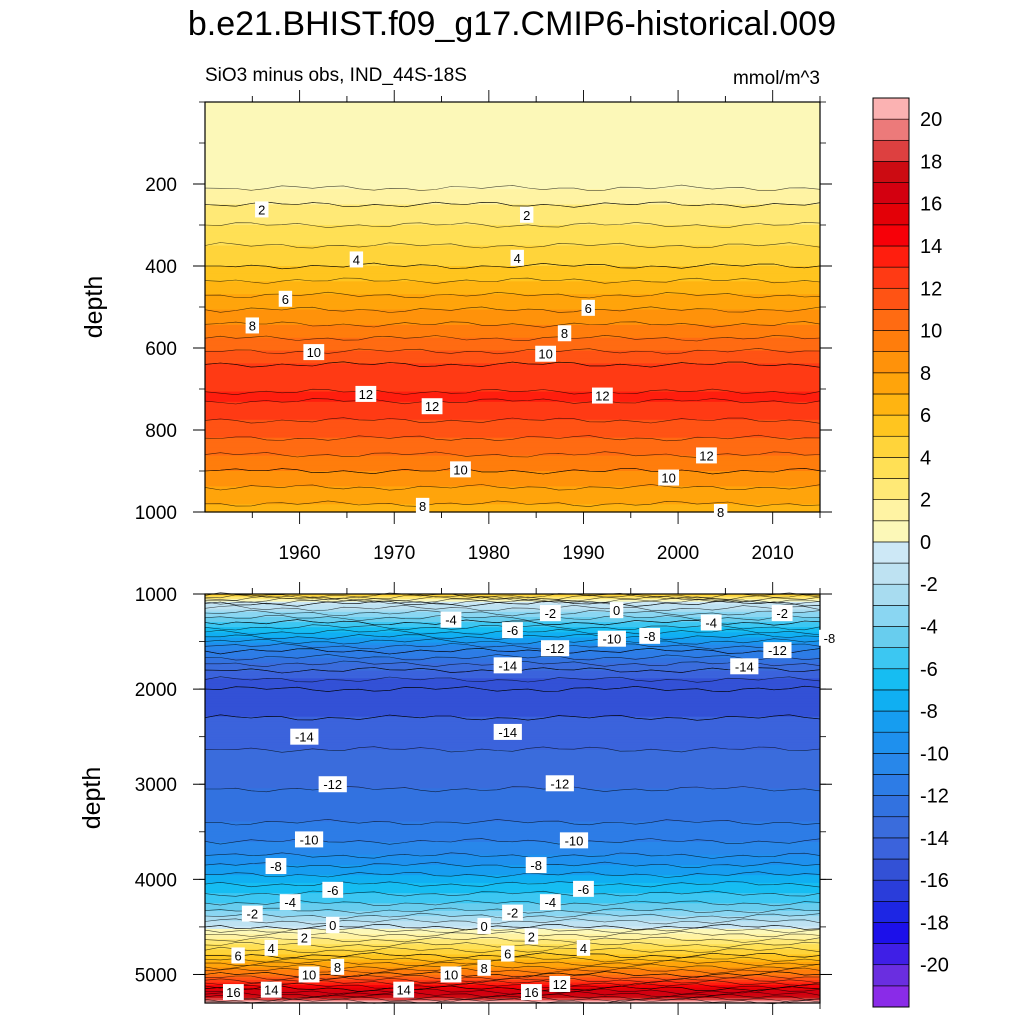 Image resolution: width=1024 pixels, height=1024 pixels. What do you see at coordinates (744, 666) in the screenshot?
I see `contour-label: -14` at bounding box center [744, 666].